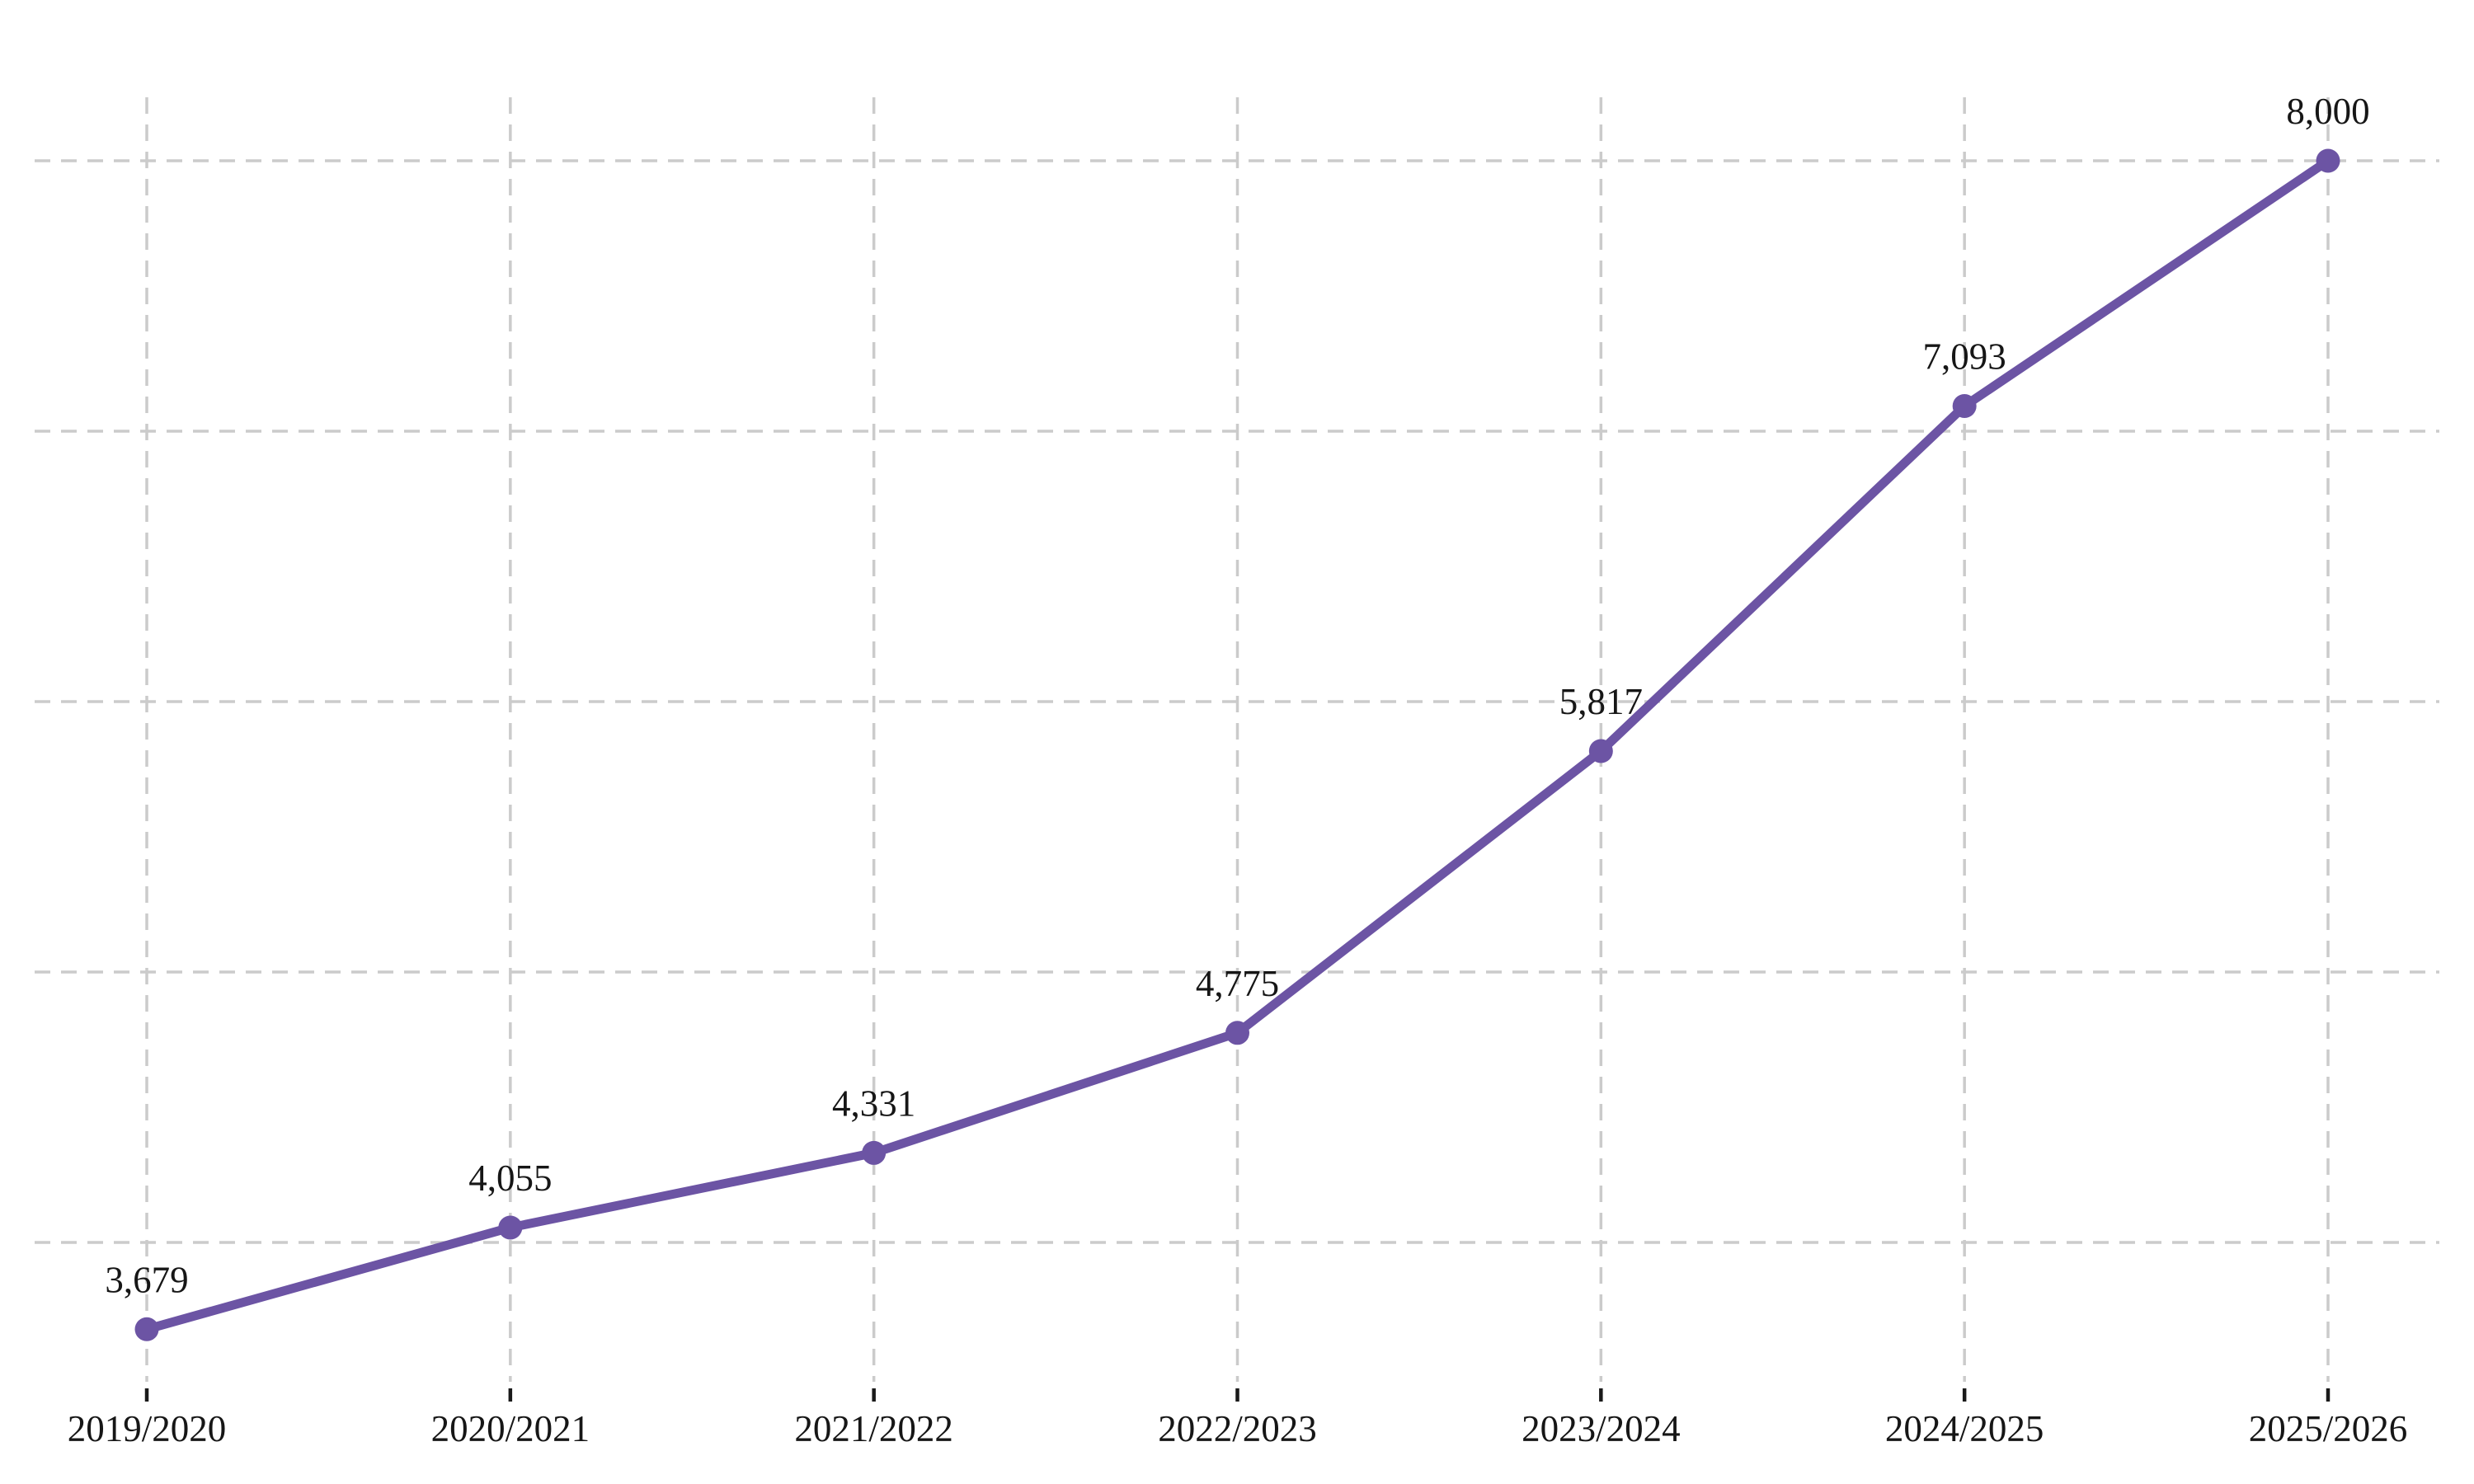 This screenshot has height=1484, width=2474. I want to click on data-point-label: 5,817, so click(1601, 701).